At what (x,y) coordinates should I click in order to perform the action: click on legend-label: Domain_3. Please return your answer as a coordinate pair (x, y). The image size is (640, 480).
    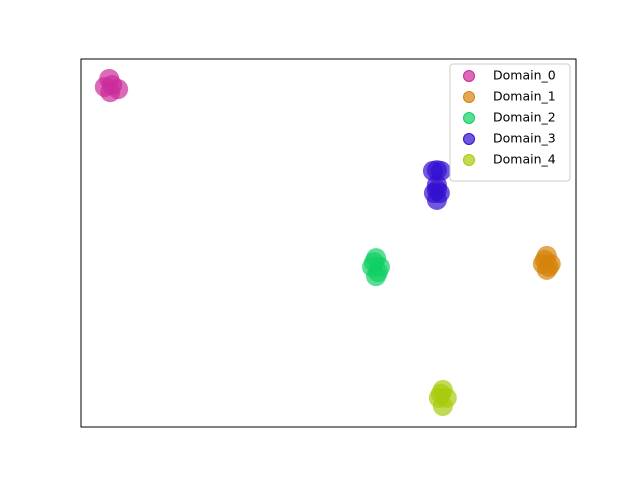
    Looking at the image, I should click on (524, 138).